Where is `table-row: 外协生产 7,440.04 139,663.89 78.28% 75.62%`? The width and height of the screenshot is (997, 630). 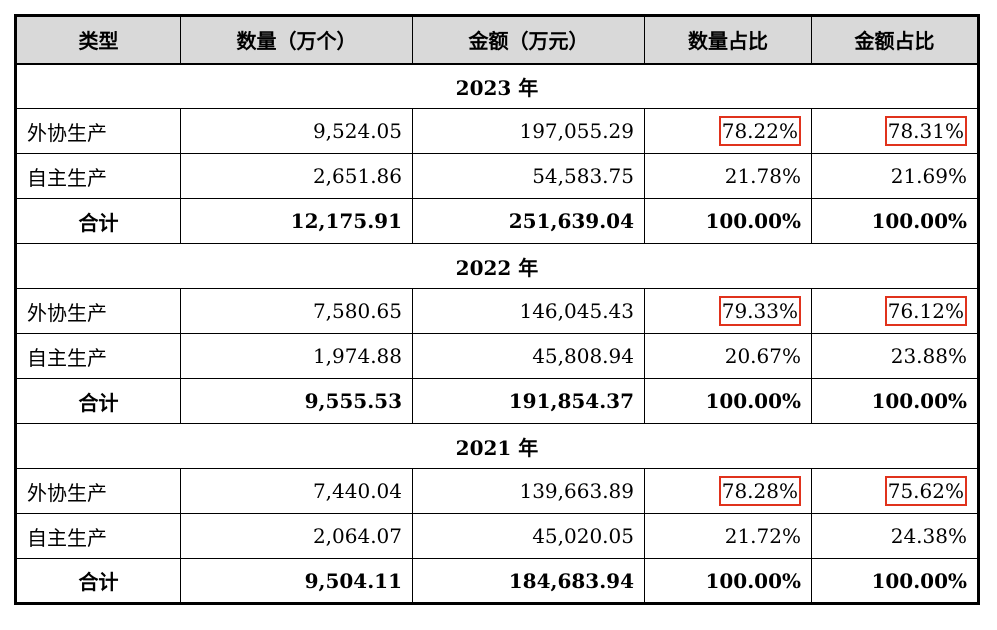
table-row: 外协生产 7,440.04 139,663.89 78.28% 75.62% is located at coordinates (497, 491).